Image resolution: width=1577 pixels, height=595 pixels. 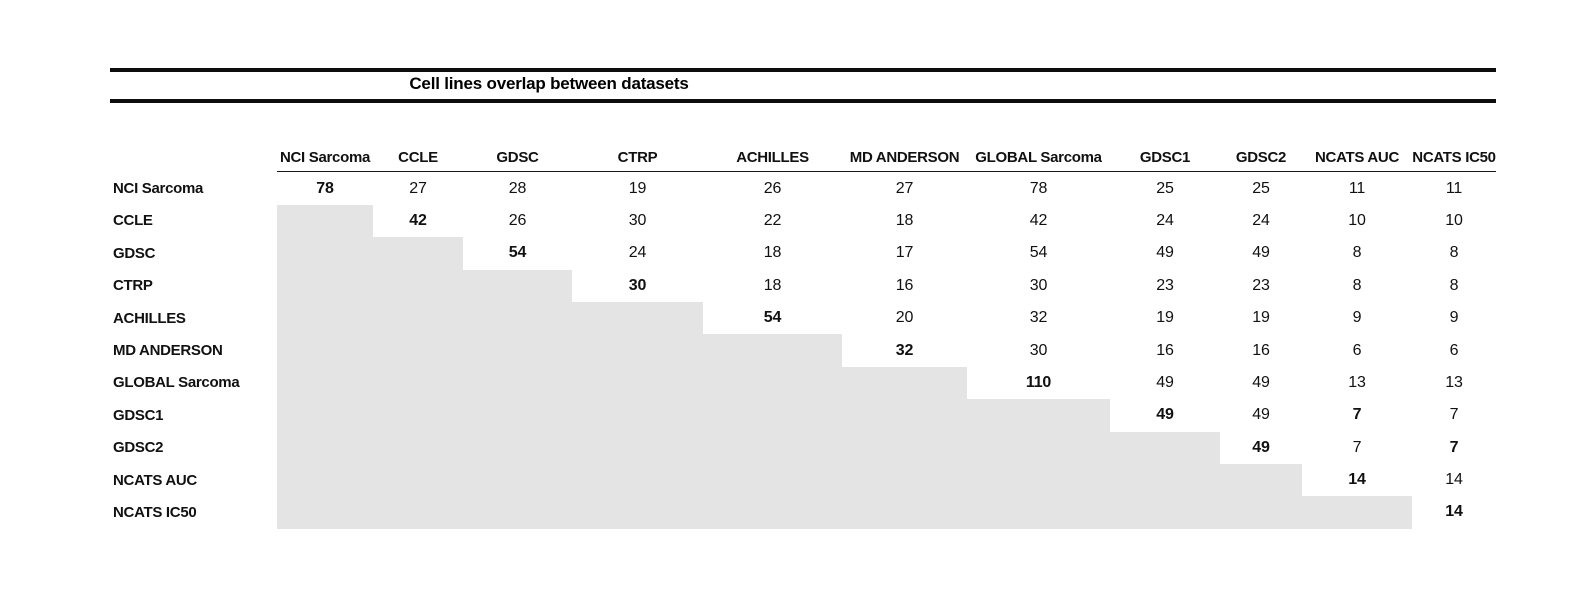 What do you see at coordinates (1038, 318) in the screenshot?
I see `matrix-cell: 32` at bounding box center [1038, 318].